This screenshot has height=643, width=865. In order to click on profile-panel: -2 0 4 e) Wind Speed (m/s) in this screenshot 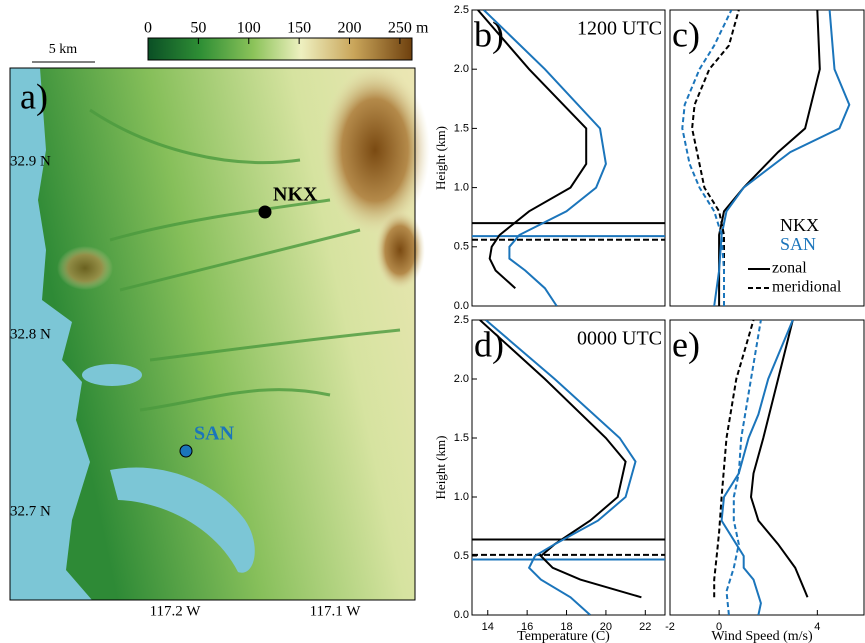, I will do `click(765, 481)`.